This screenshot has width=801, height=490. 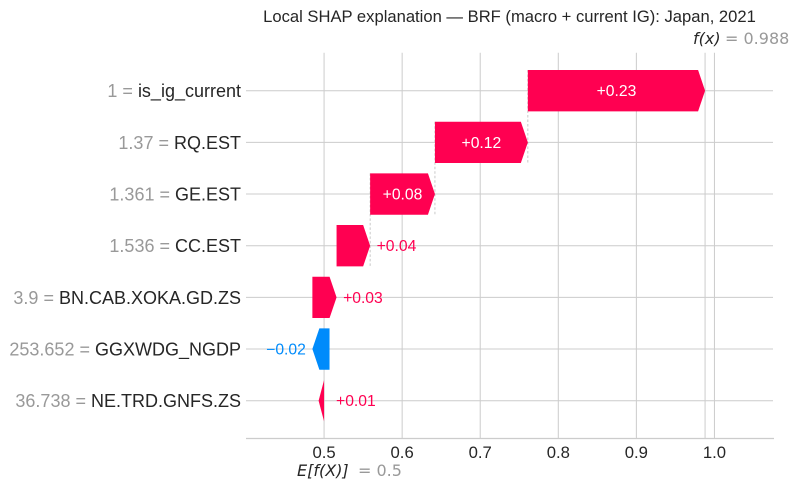 I want to click on bar-value-label-is-ig-current: +0.23, so click(x=617, y=91).